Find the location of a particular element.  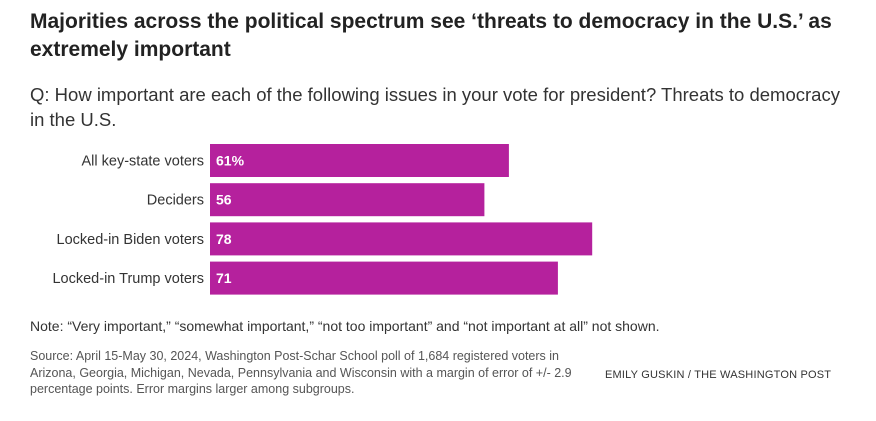

category-label: Locked-in Biden voters is located at coordinates (131, 240).